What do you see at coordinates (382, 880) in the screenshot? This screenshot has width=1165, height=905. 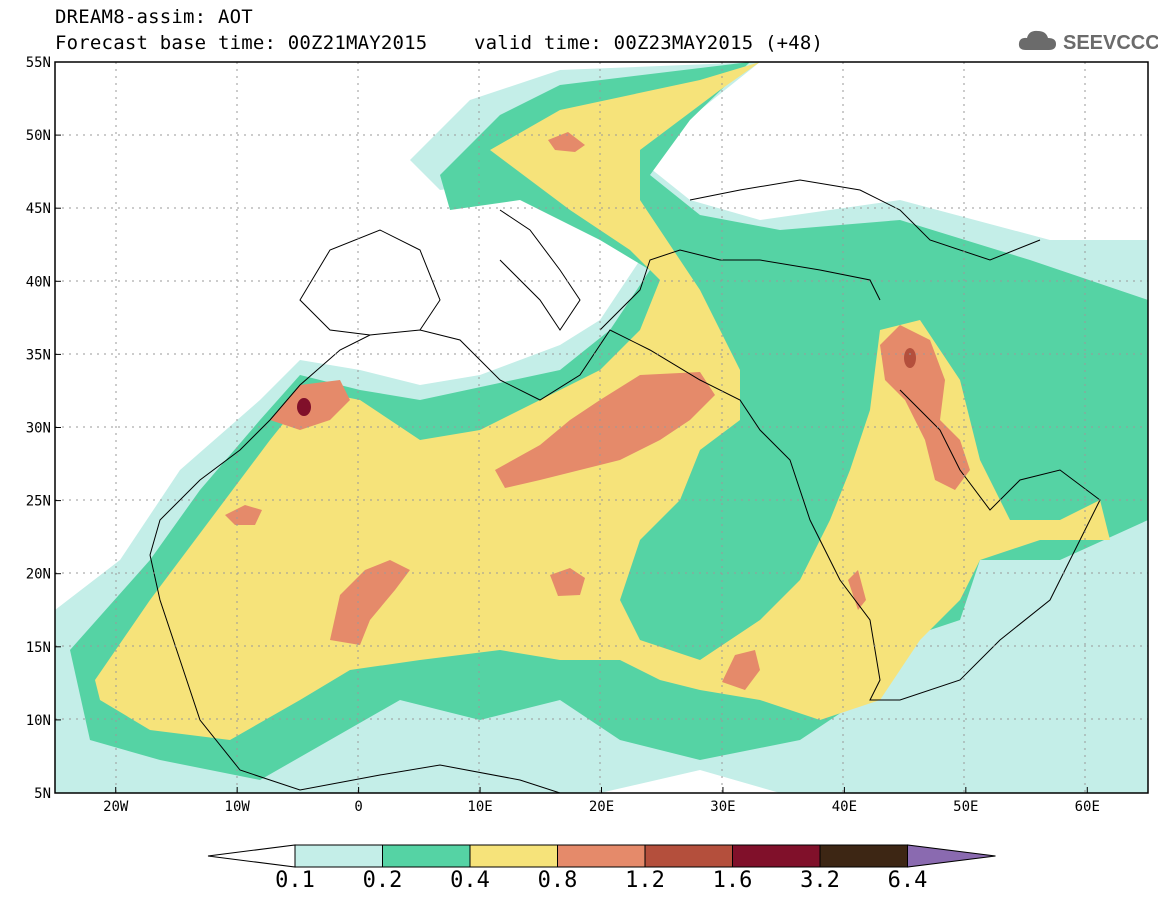 I see `colorbar-threshold-label: 0.2` at bounding box center [382, 880].